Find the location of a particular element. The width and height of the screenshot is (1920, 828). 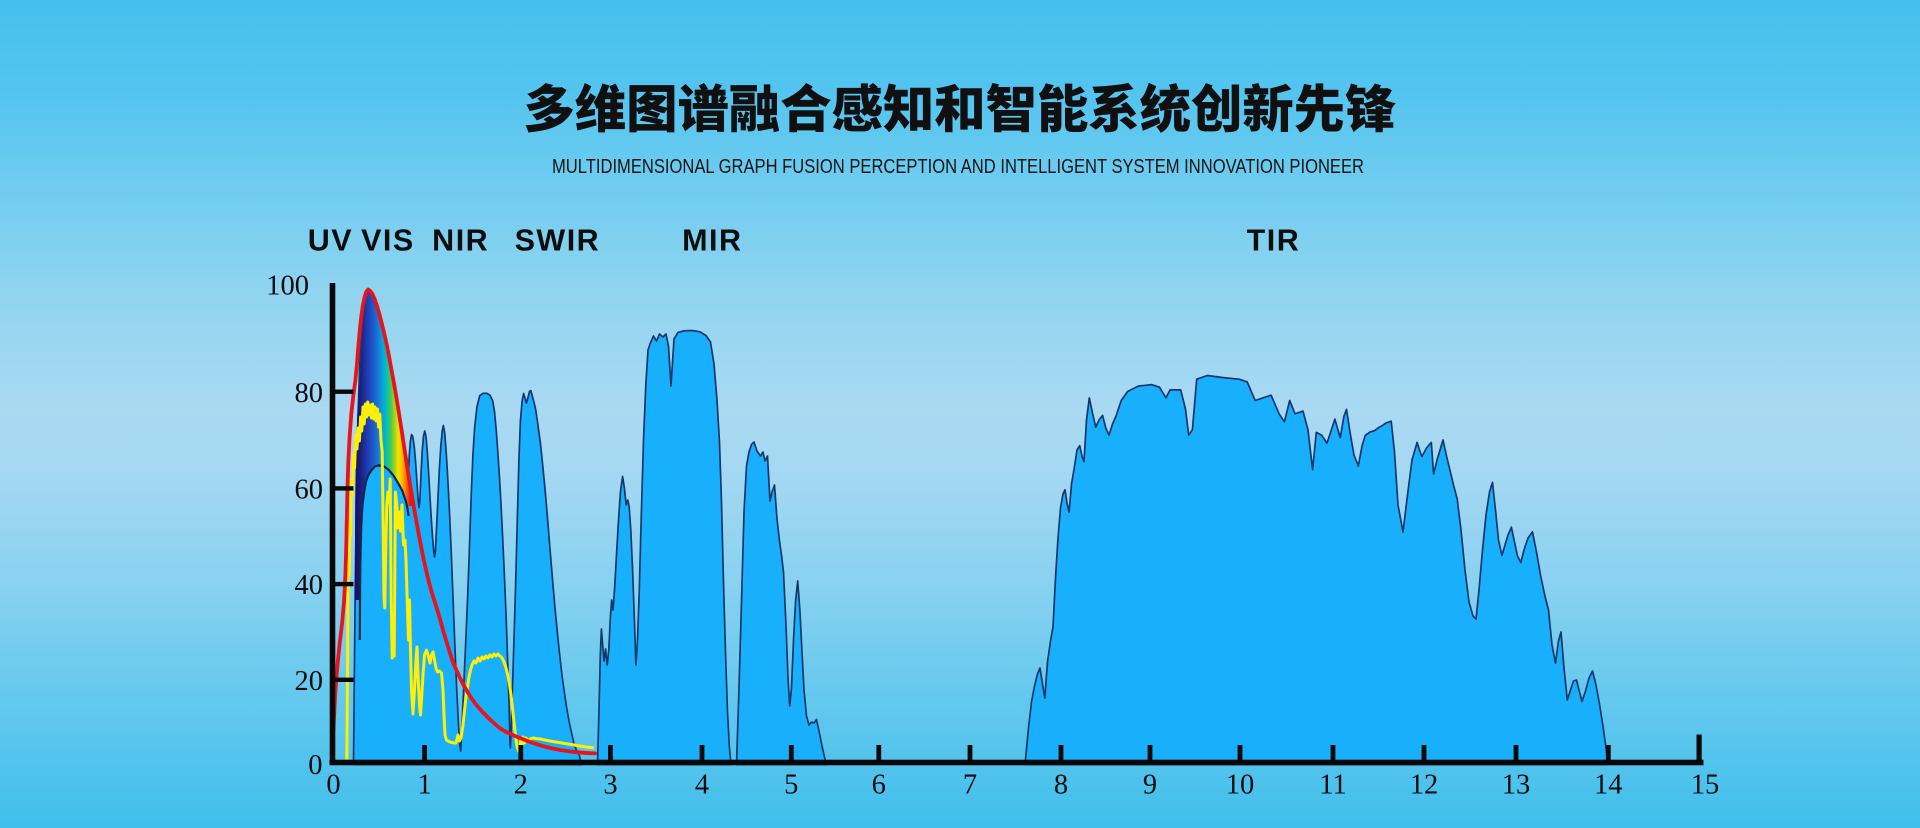

svg-text: 7 is located at coordinates (970, 785).